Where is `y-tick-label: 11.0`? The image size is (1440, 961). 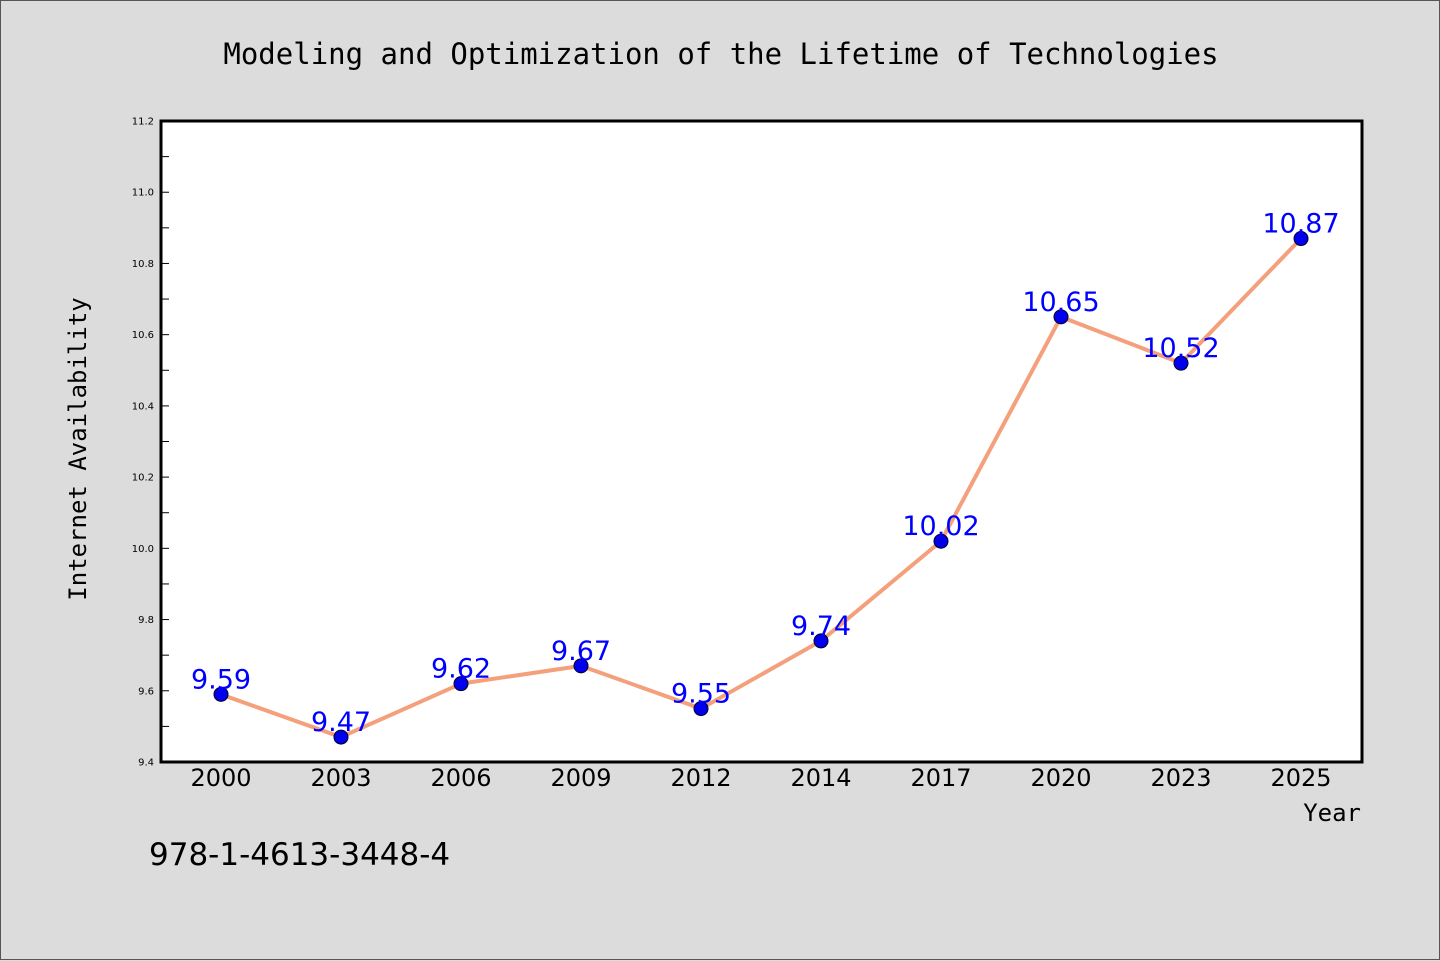
y-tick-label: 11.0 is located at coordinates (143, 193).